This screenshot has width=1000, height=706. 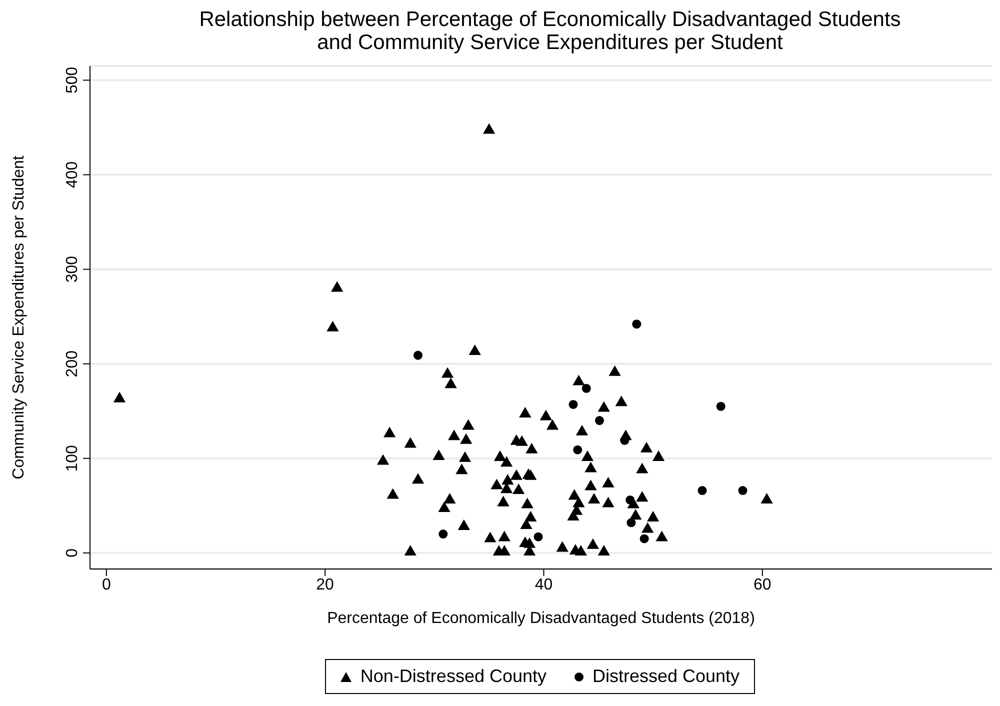 What do you see at coordinates (325, 585) in the screenshot?
I see `x-tick-label: 20` at bounding box center [325, 585].